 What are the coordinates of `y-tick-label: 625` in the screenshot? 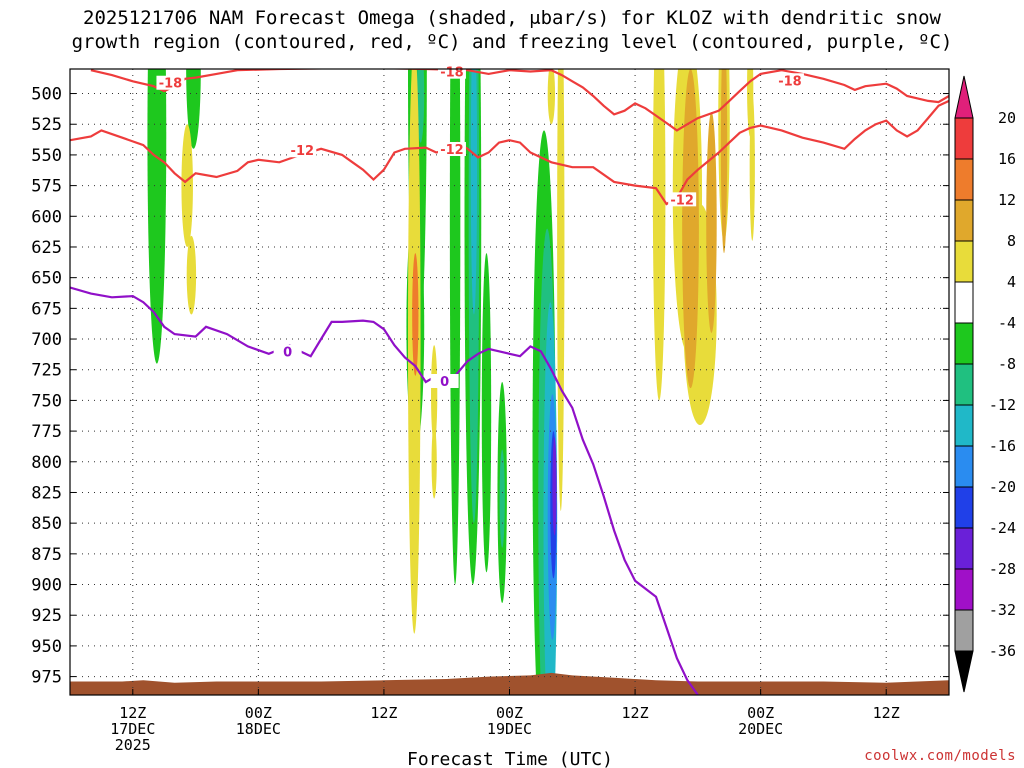 It's located at (46, 248).